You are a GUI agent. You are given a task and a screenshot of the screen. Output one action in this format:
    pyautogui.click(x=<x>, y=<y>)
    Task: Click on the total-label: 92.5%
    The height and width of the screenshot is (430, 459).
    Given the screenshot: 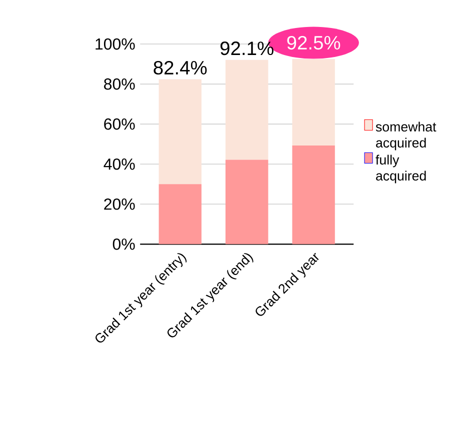 What is the action you would take?
    pyautogui.click(x=313, y=43)
    